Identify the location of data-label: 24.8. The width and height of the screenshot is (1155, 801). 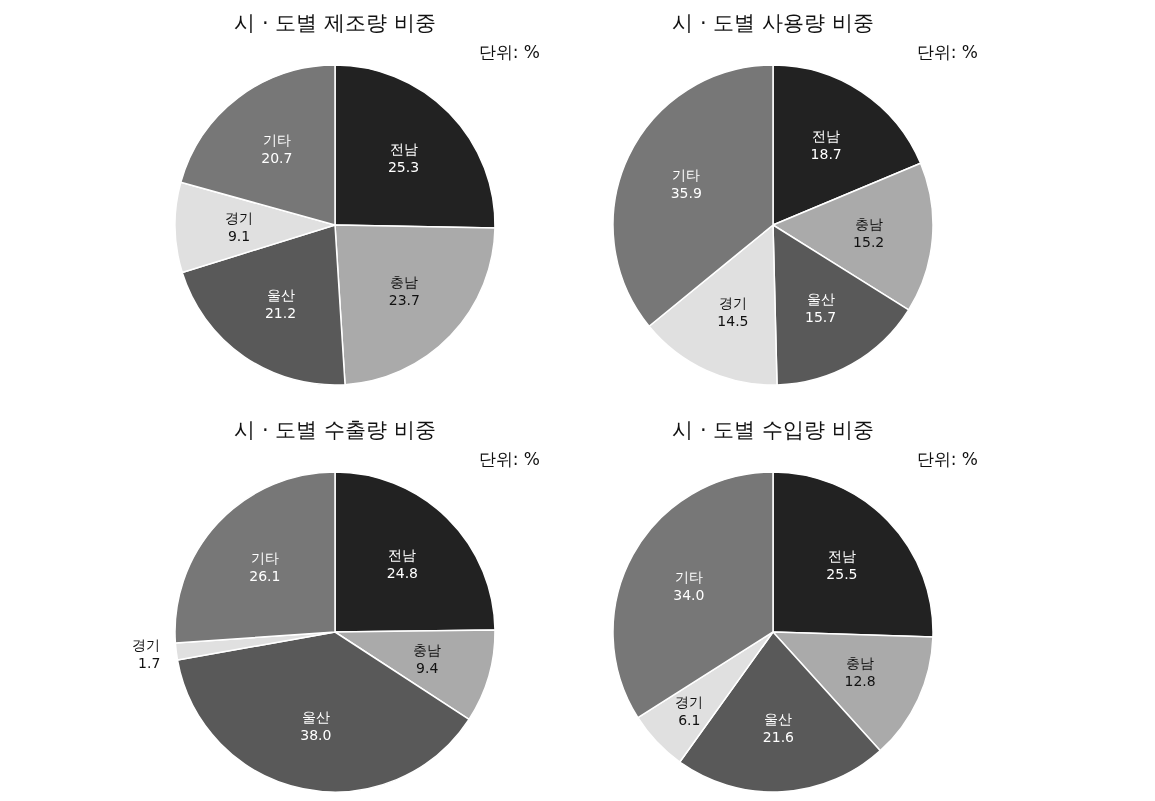
(402, 572).